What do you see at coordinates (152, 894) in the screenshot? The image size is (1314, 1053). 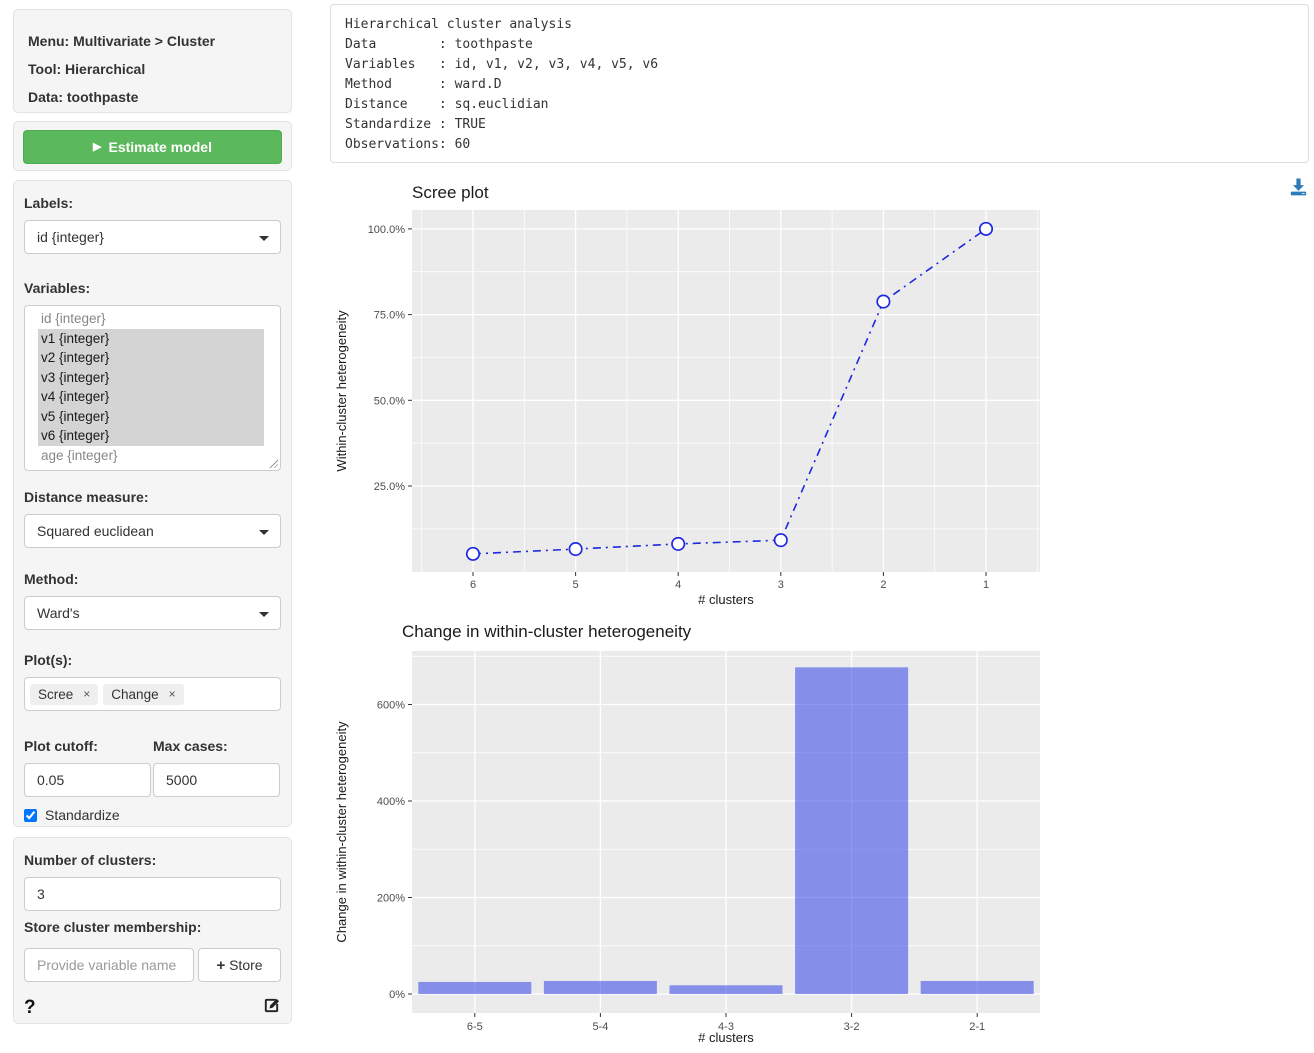 I see `number-of-clusters-input` at bounding box center [152, 894].